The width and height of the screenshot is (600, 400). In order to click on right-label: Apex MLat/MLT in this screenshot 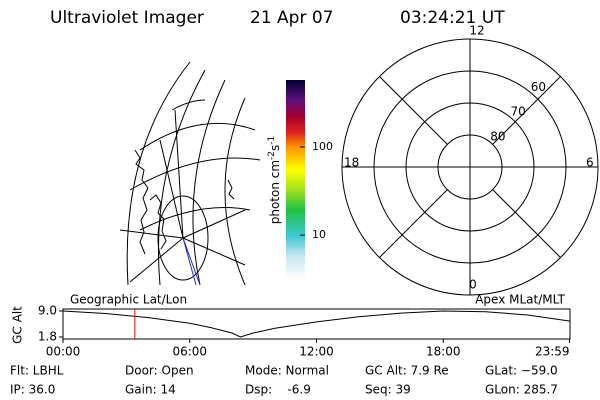, I will do `click(520, 300)`.